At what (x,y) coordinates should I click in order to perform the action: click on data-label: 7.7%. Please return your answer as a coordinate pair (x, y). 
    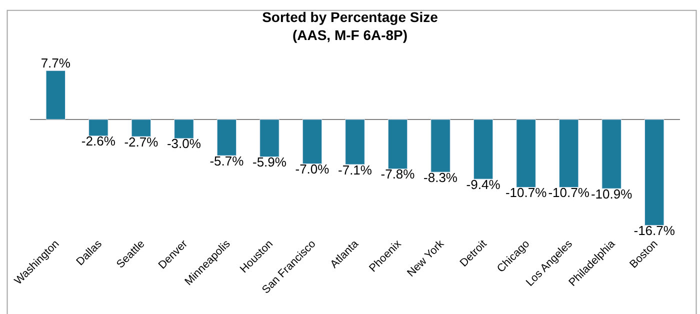
    Looking at the image, I should click on (55, 62).